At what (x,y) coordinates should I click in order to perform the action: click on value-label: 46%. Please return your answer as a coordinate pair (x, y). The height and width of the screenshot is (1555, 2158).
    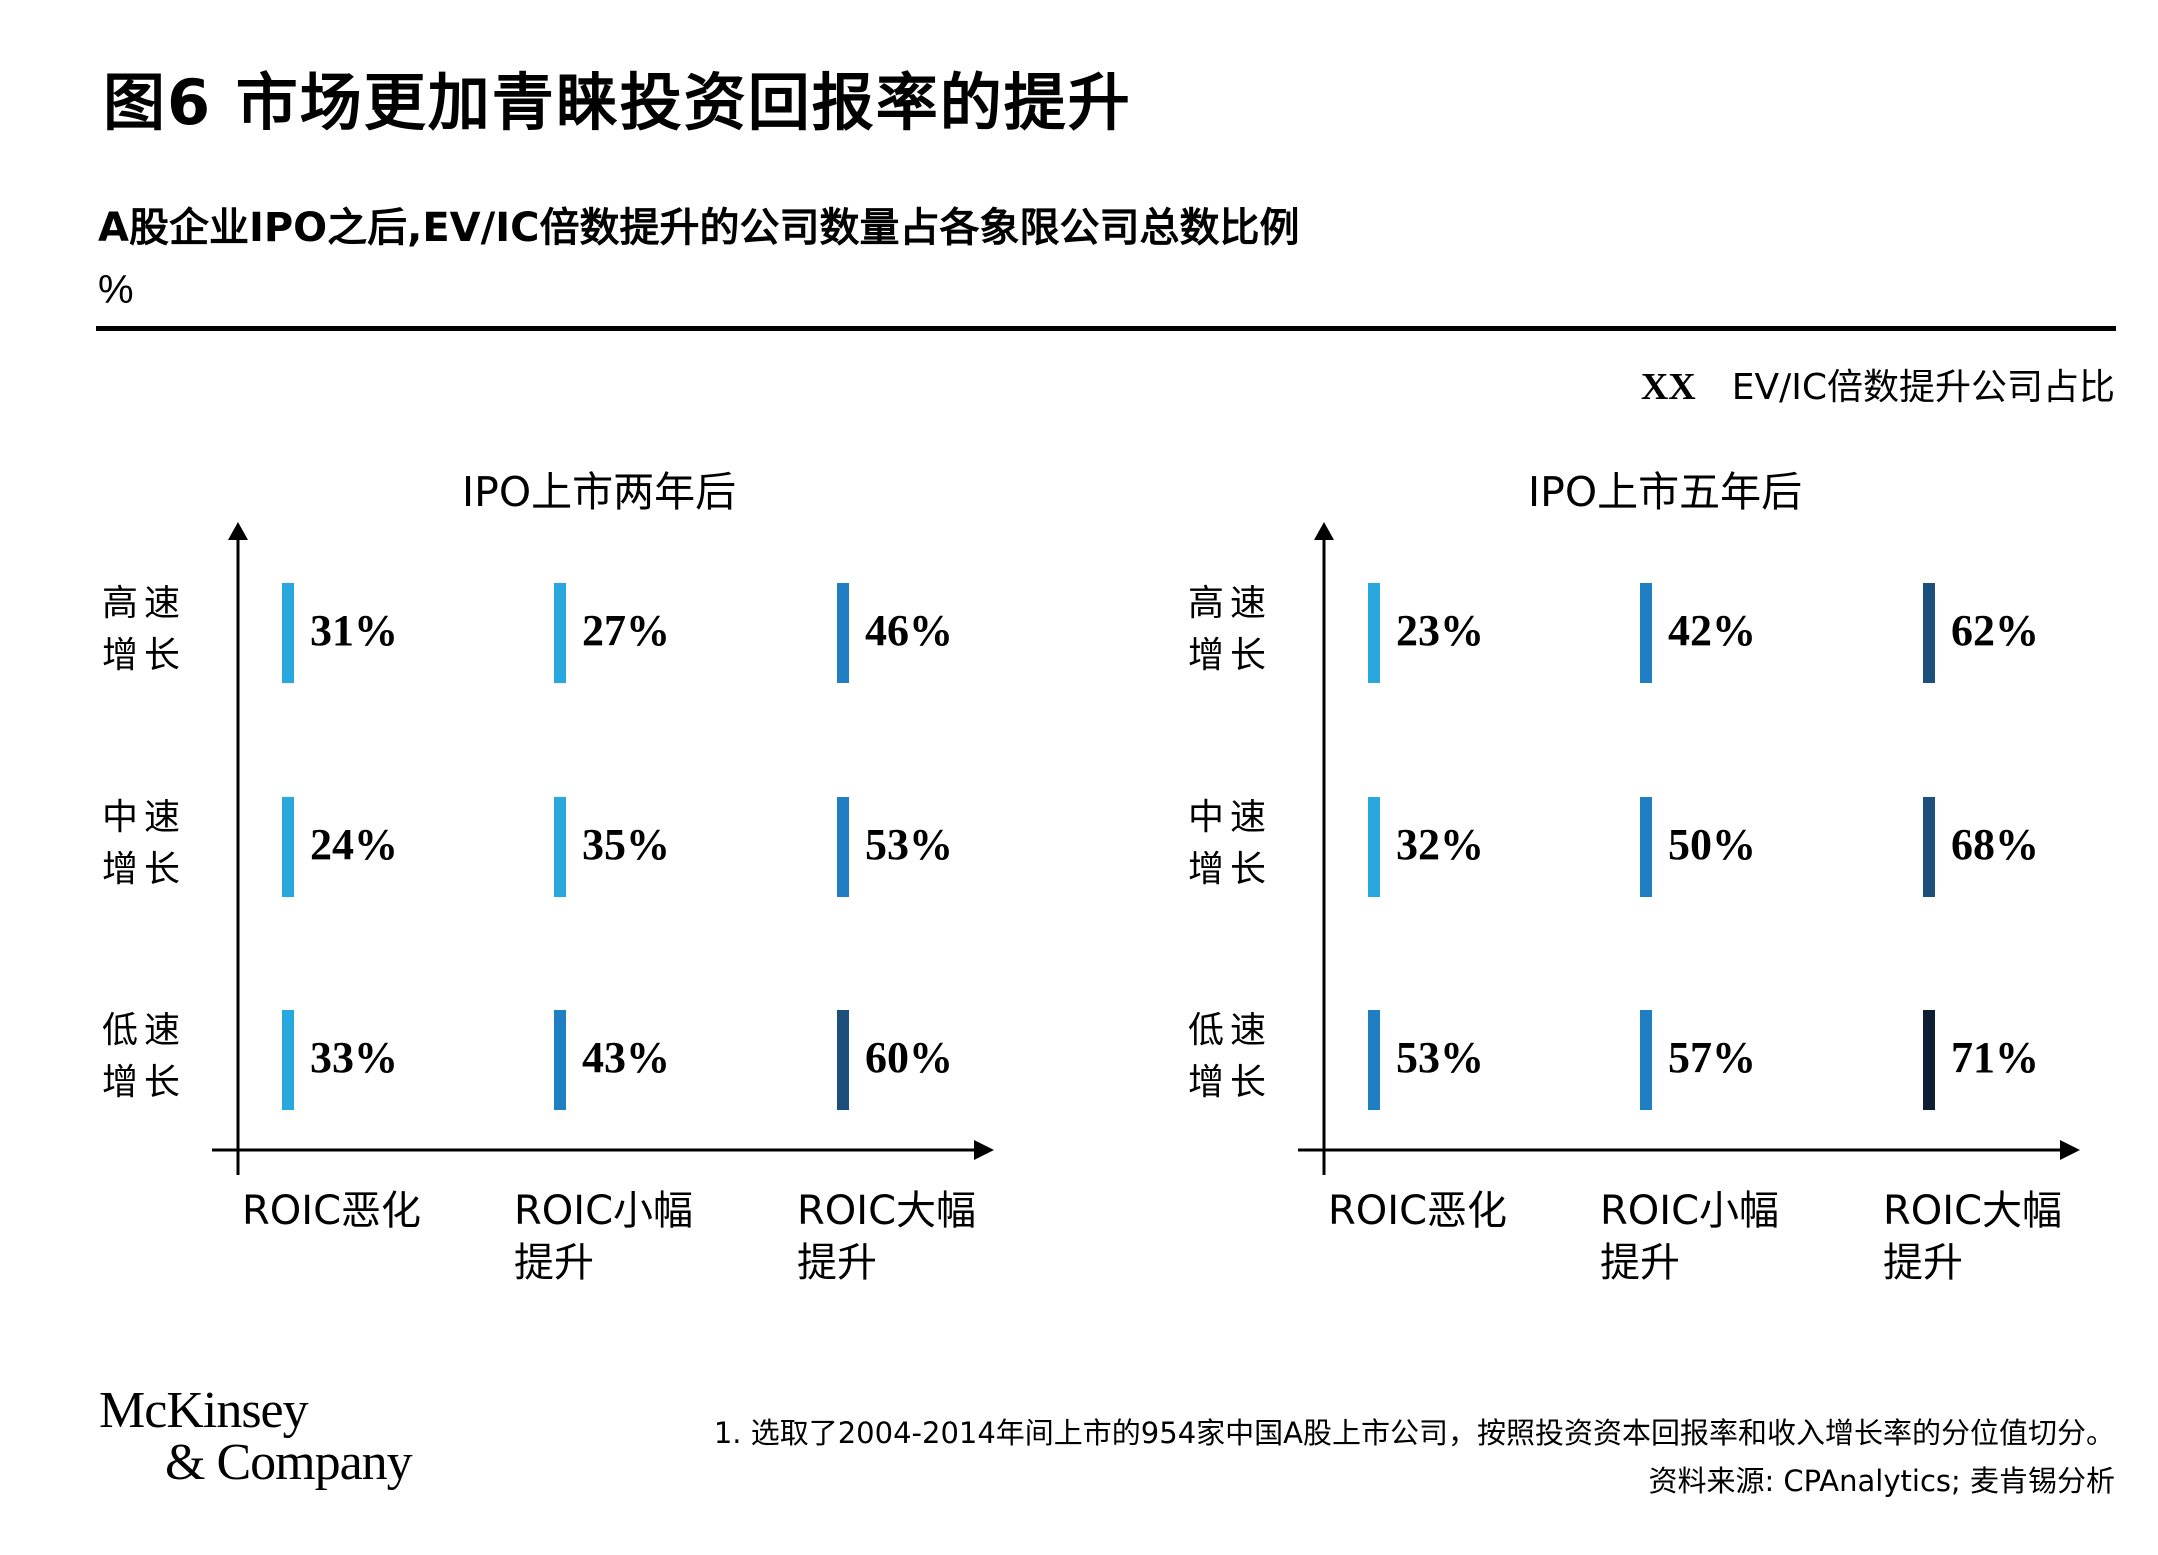
    Looking at the image, I should click on (909, 630).